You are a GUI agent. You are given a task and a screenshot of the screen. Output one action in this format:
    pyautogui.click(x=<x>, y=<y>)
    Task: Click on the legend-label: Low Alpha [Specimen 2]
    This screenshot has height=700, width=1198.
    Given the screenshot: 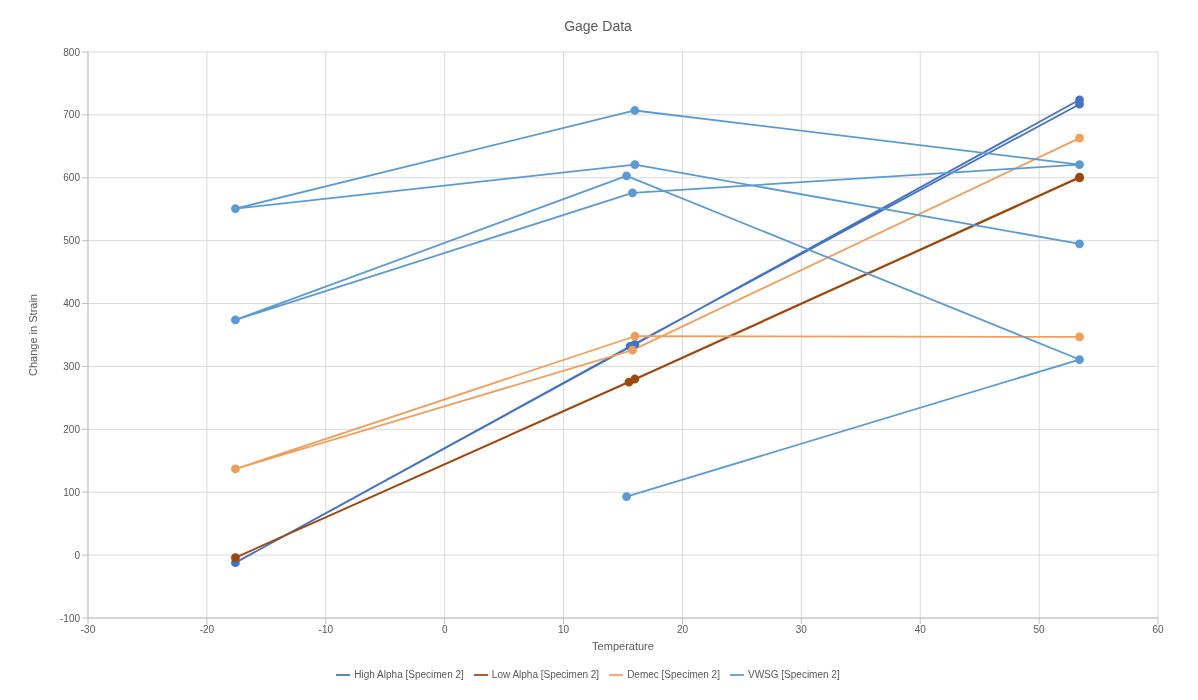 What is the action you would take?
    pyautogui.click(x=545, y=674)
    